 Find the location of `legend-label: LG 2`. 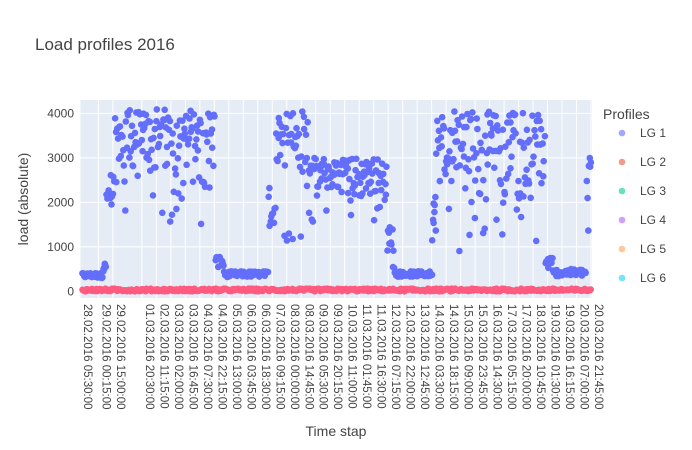

legend-label: LG 2 is located at coordinates (653, 162).